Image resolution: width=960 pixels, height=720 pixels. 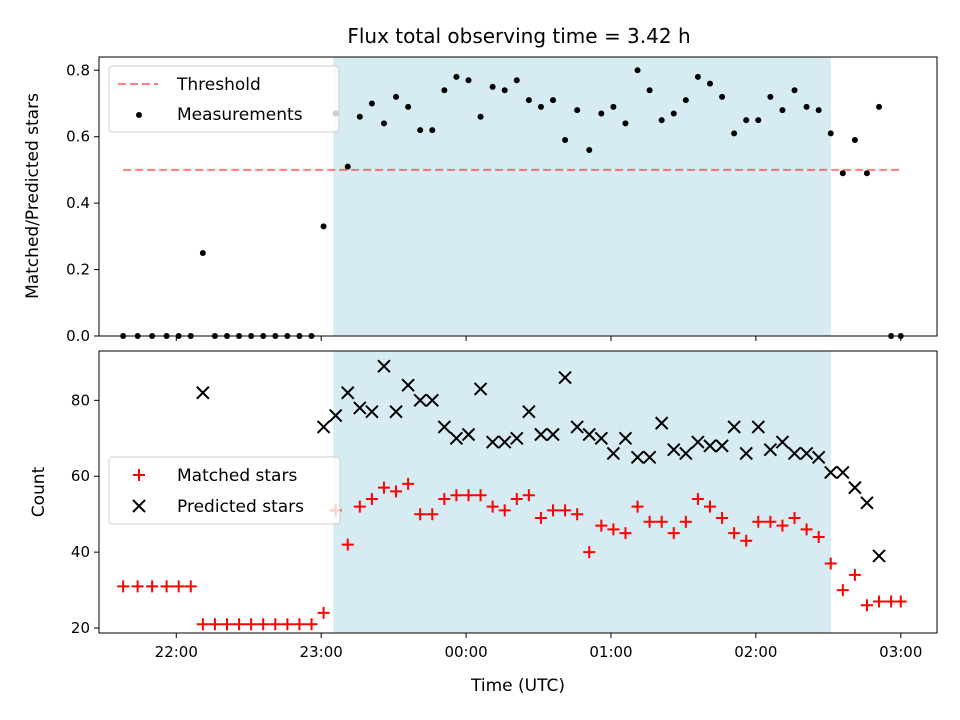 What do you see at coordinates (78, 336) in the screenshot?
I see `y-tick-label: 0.0` at bounding box center [78, 336].